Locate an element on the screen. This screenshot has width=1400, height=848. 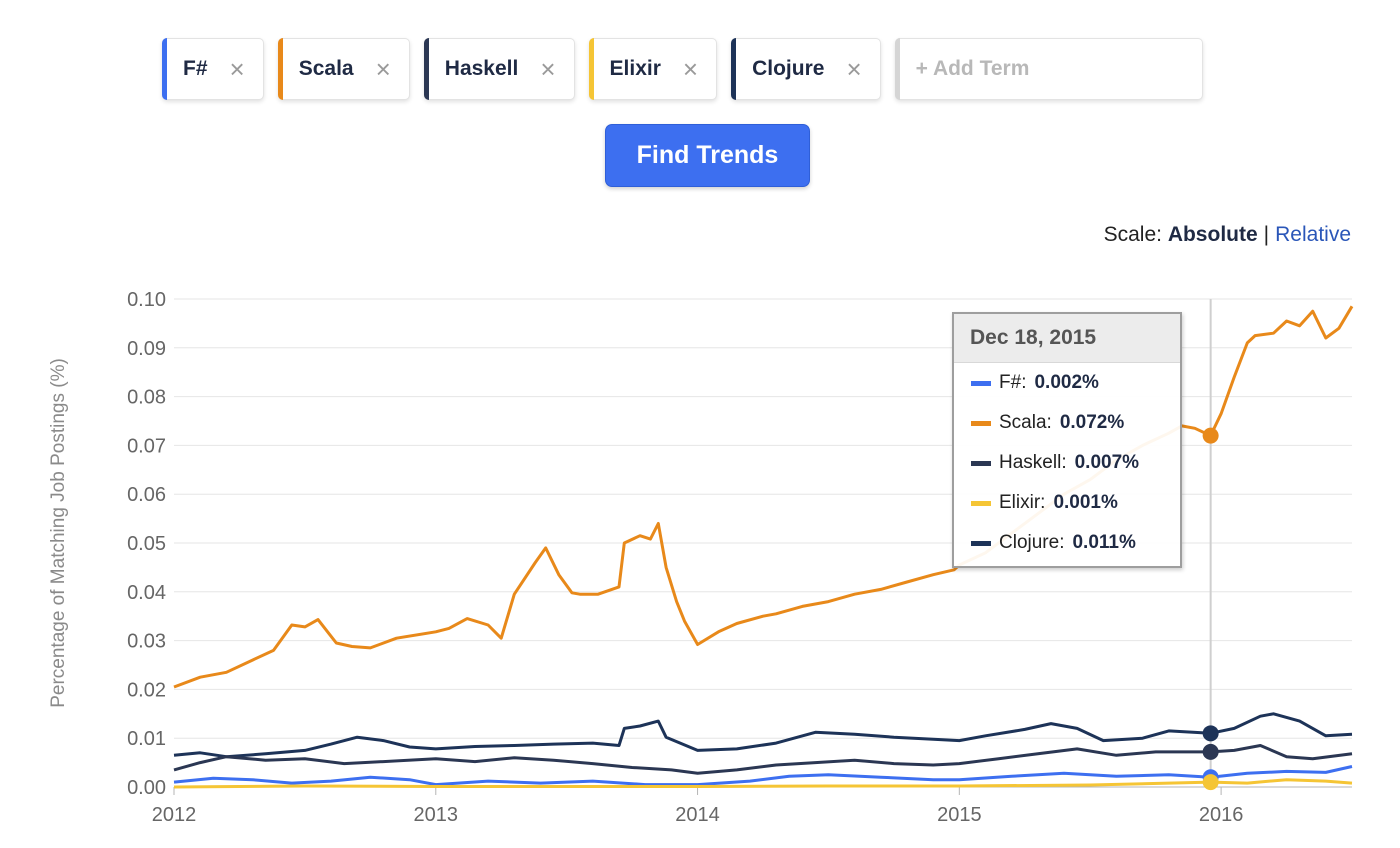
tooltip-series-value: 0.072% is located at coordinates (1092, 422).